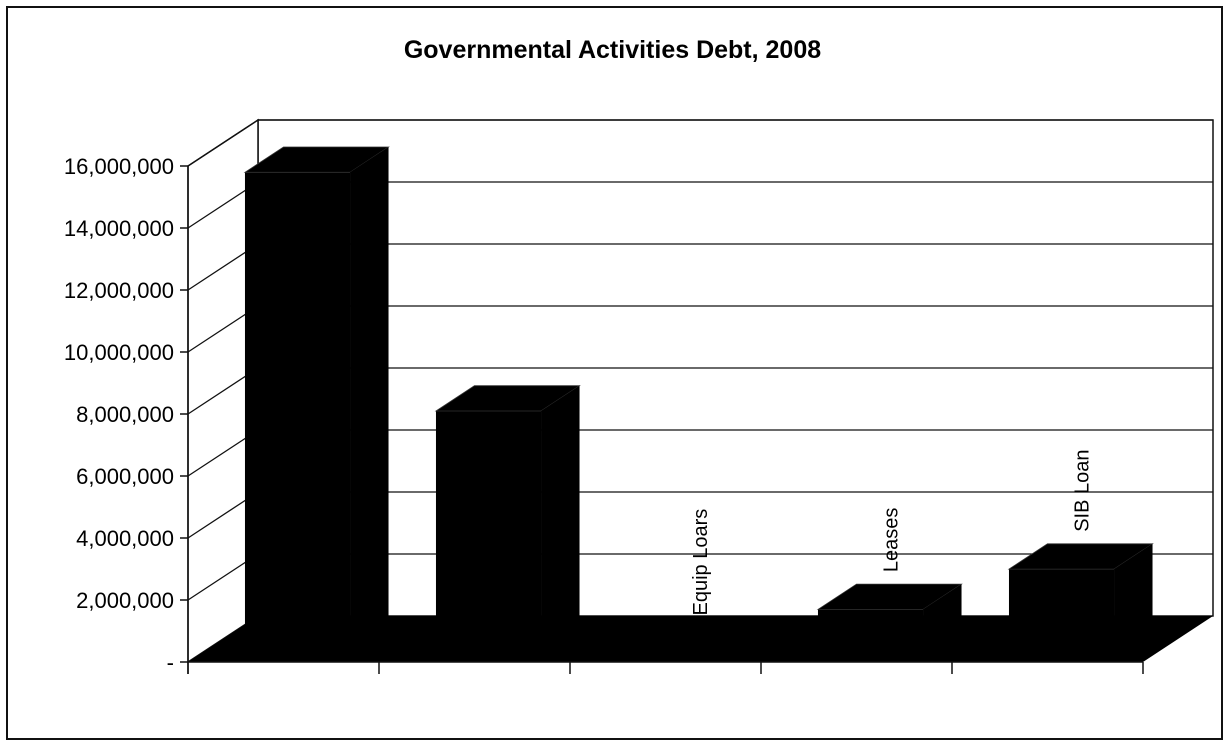 This screenshot has height=742, width=1225. I want to click on category-label: Leases, so click(892, 540).